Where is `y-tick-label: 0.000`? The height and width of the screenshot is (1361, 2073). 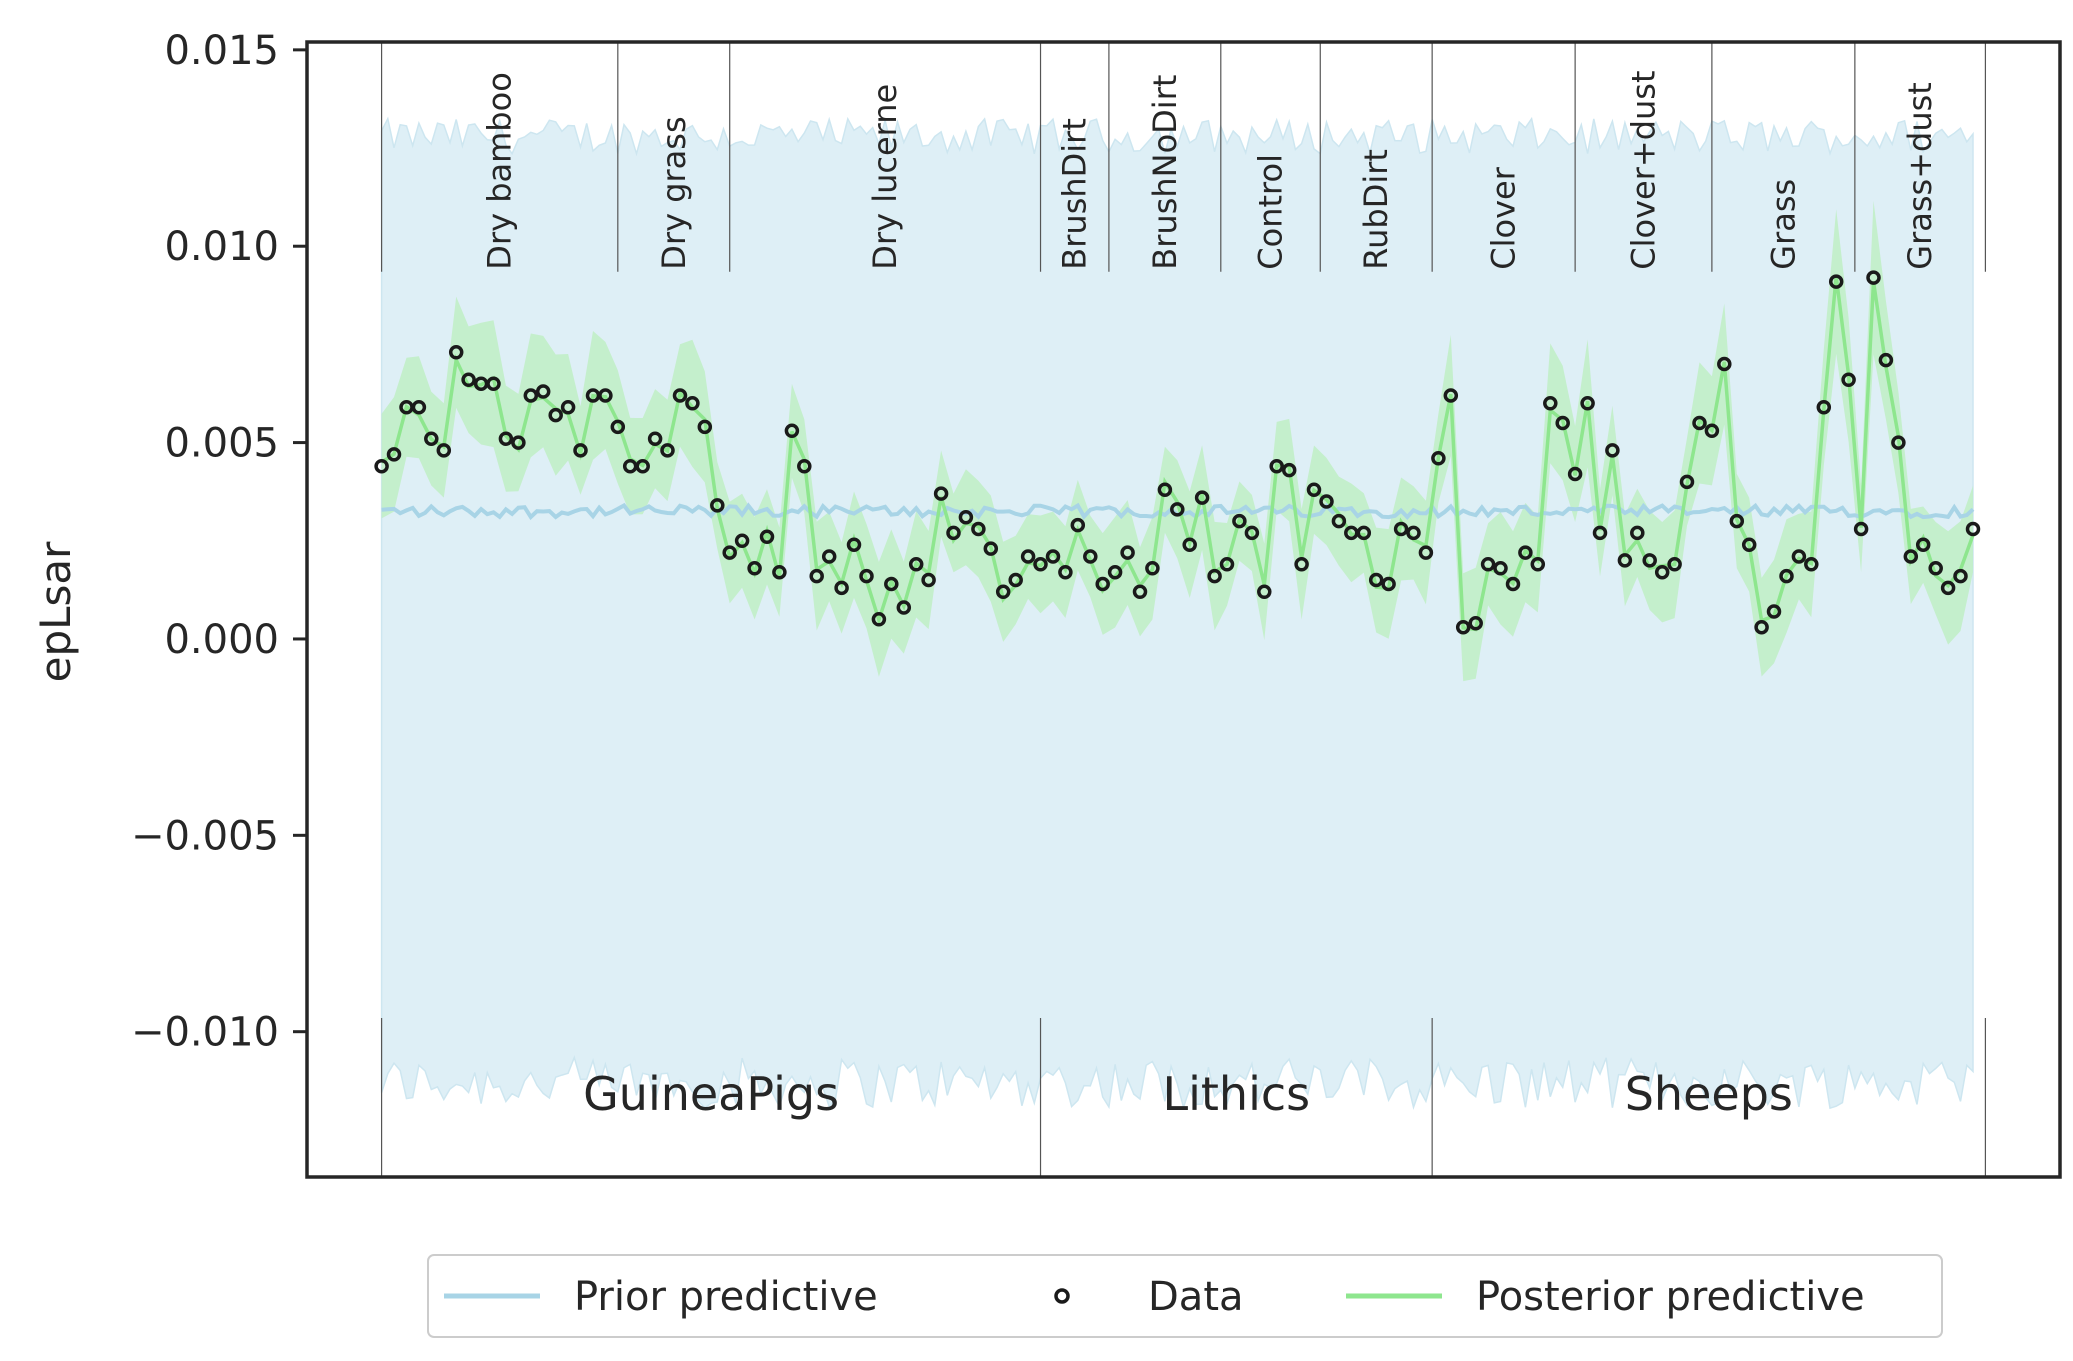
y-tick-label: 0.000 is located at coordinates (221, 640).